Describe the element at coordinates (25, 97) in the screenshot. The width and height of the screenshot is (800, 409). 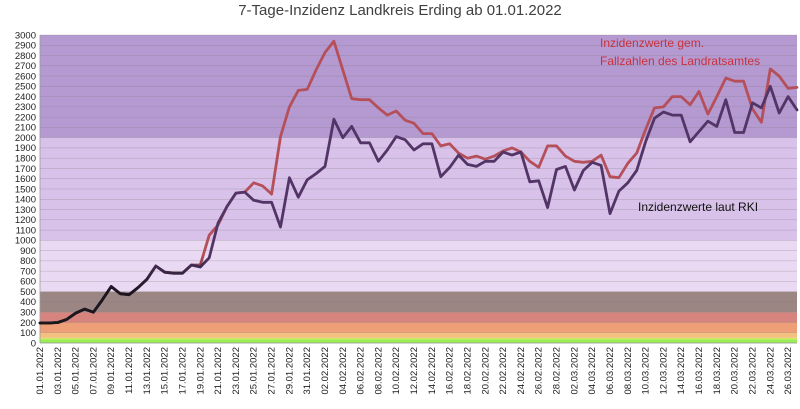
I see `y-tick-label: 2400` at that location.